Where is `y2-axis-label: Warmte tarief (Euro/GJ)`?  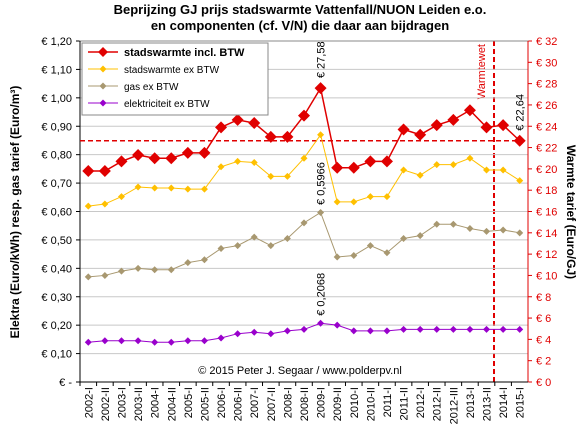
y2-axis-label: Warmte tarief (Euro/GJ) is located at coordinates (571, 212).